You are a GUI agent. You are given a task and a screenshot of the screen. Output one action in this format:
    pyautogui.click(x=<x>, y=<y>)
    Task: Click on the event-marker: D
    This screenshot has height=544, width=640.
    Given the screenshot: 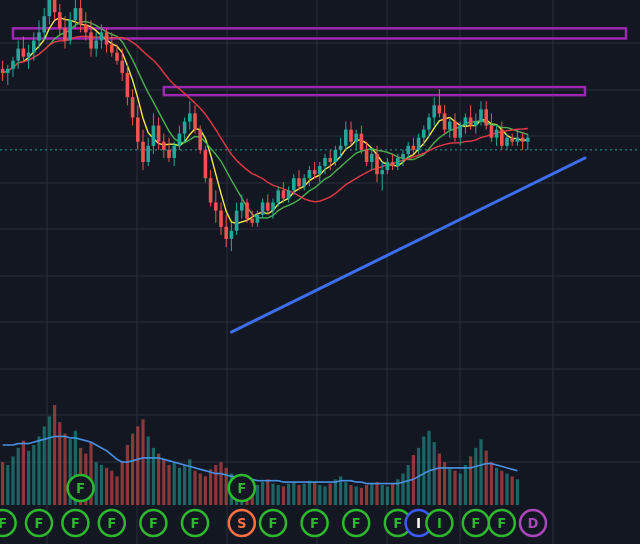 What is the action you would take?
    pyautogui.click(x=533, y=523)
    